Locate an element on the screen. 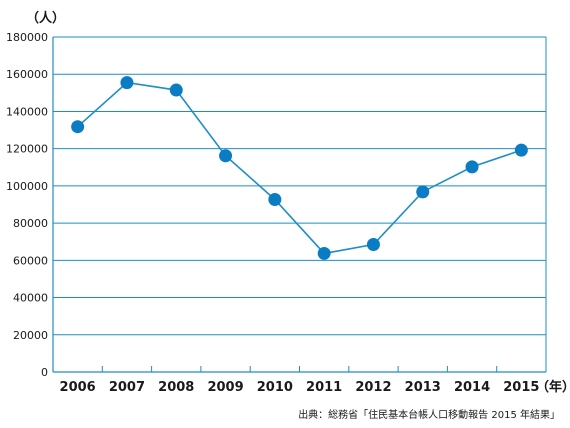 This screenshot has height=428, width=570. y-tick-label: 120000 is located at coordinates (27, 149).